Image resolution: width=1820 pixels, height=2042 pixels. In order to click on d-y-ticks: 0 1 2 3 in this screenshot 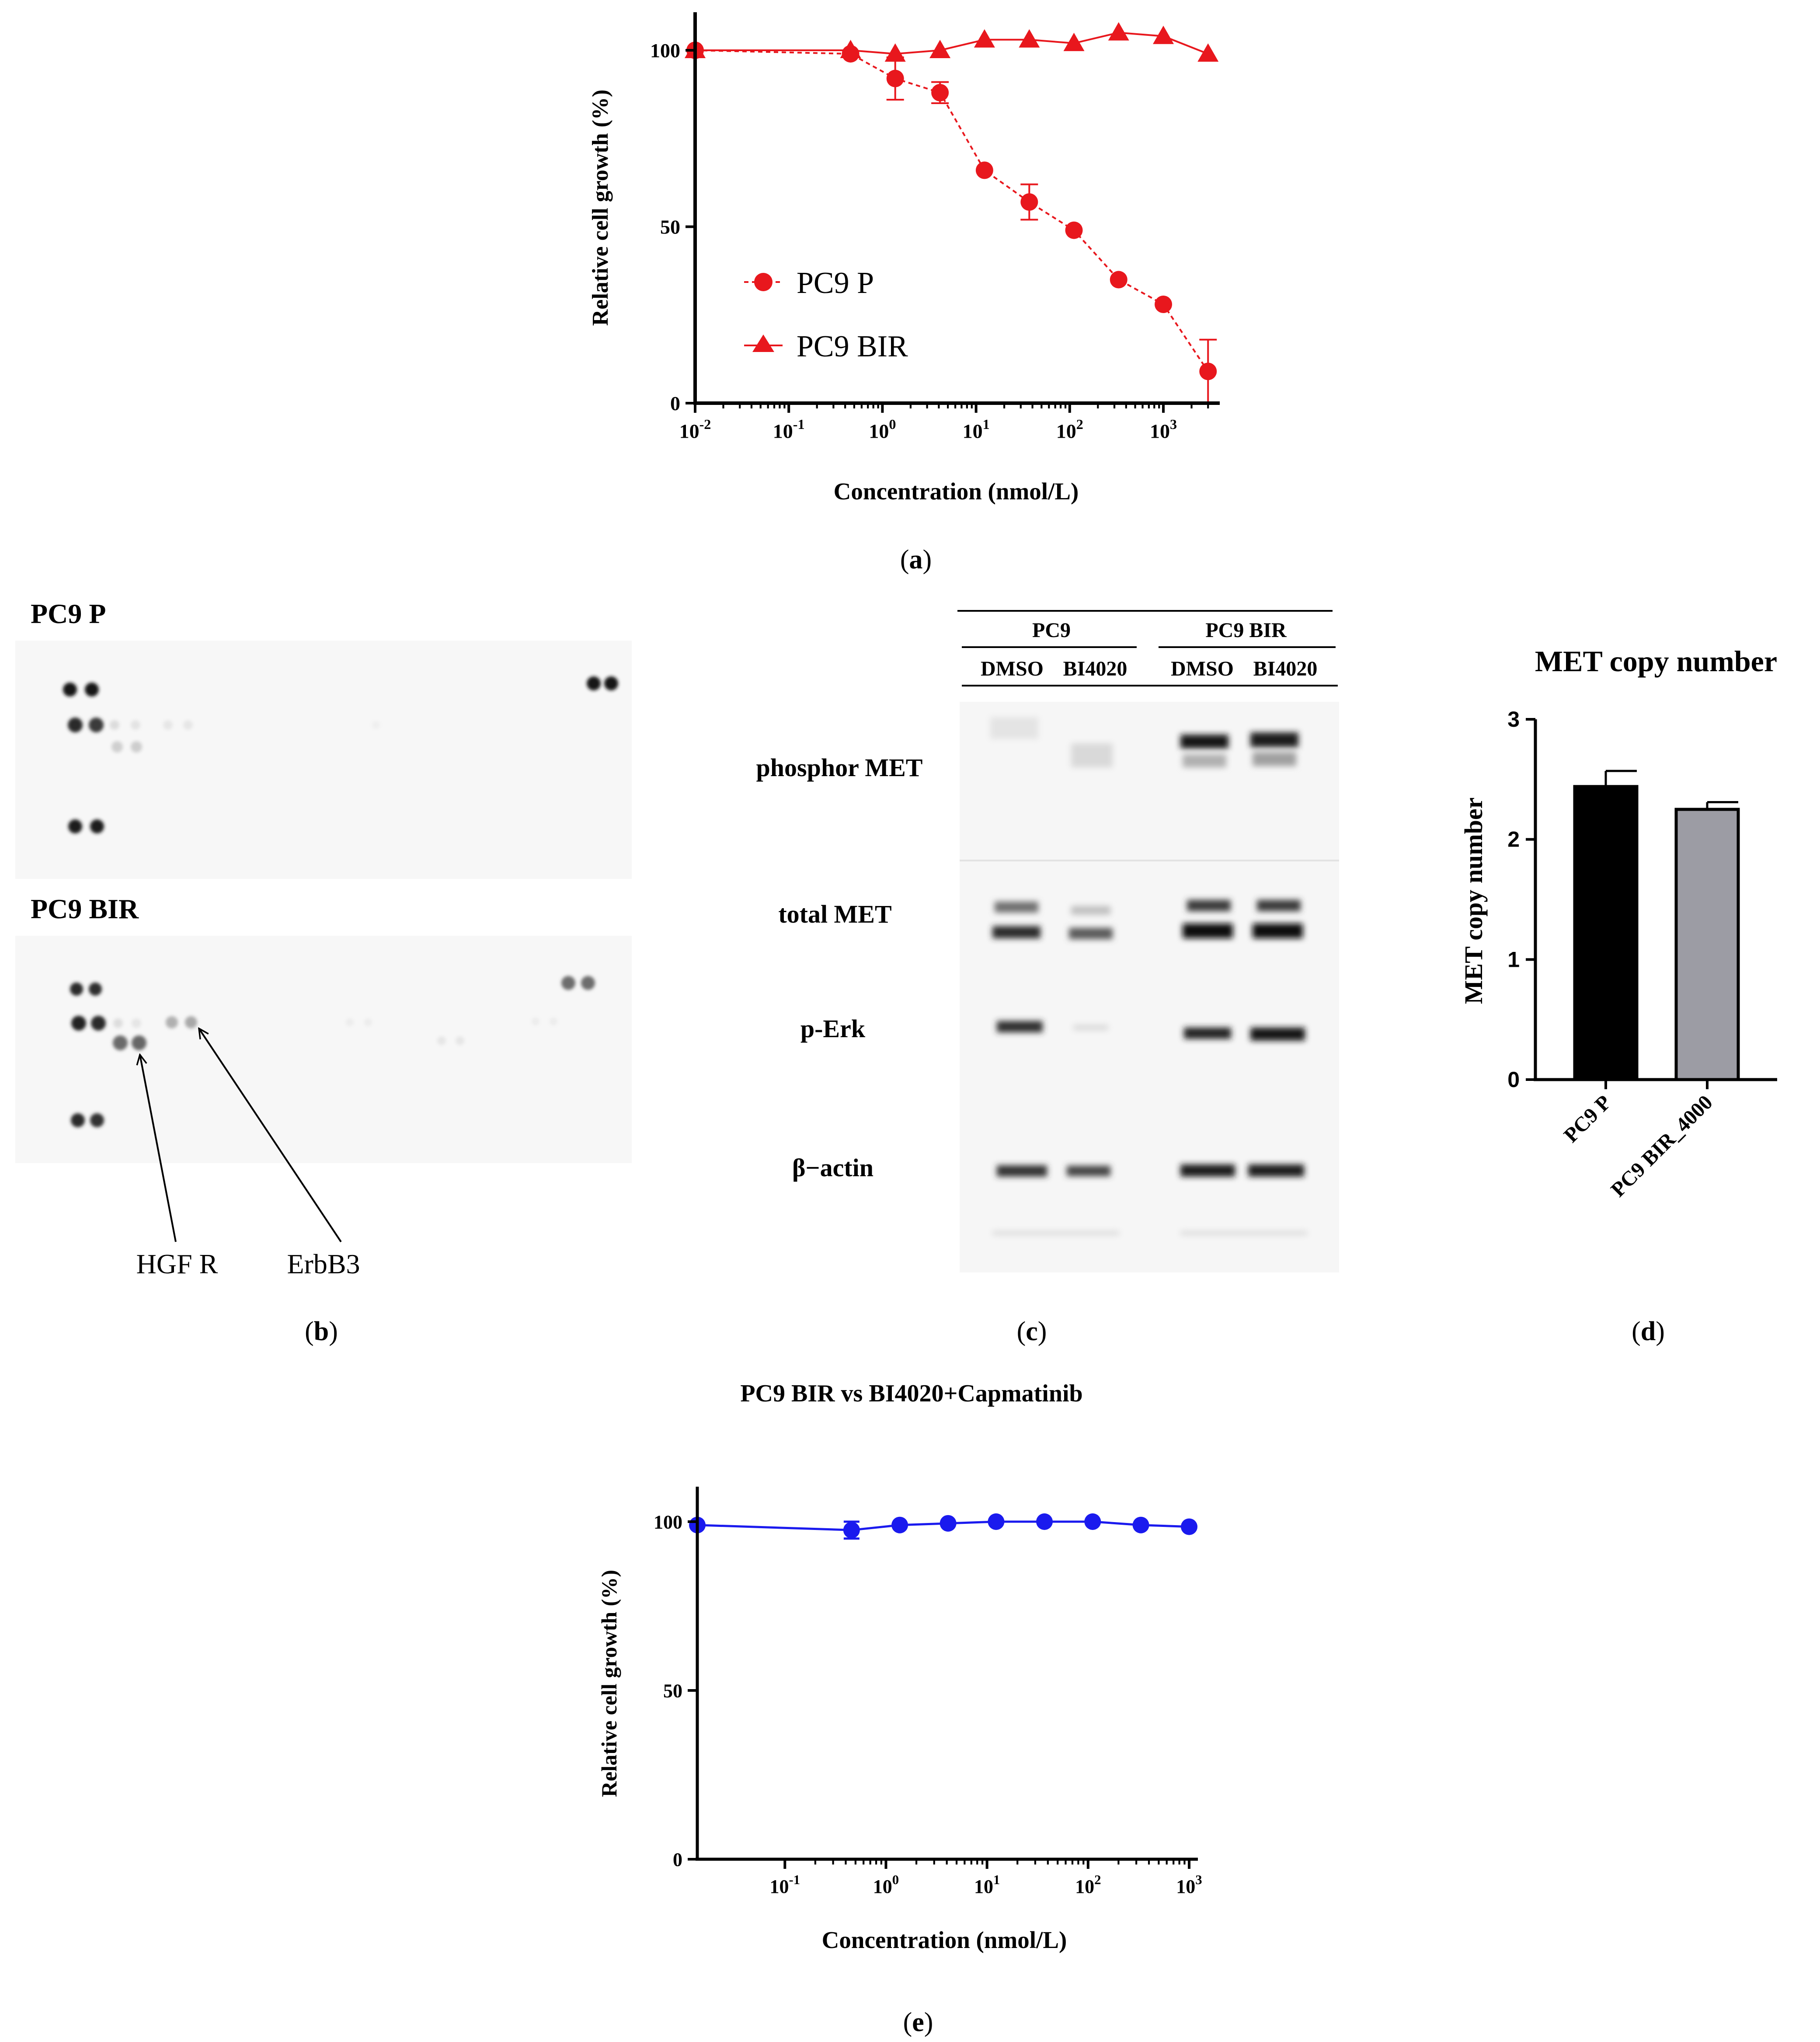, I will do `click(1521, 899)`.